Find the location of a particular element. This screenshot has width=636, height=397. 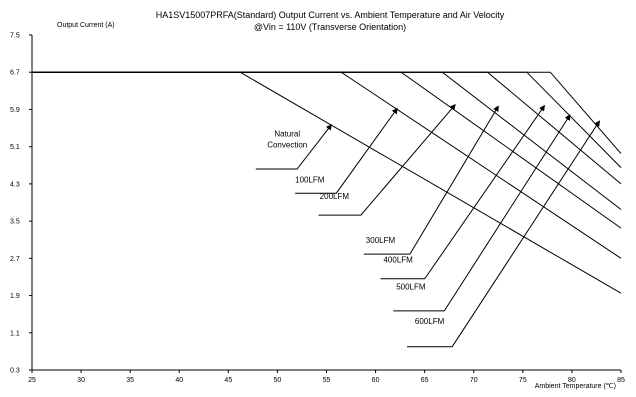

curve-label: Convection is located at coordinates (287, 145).